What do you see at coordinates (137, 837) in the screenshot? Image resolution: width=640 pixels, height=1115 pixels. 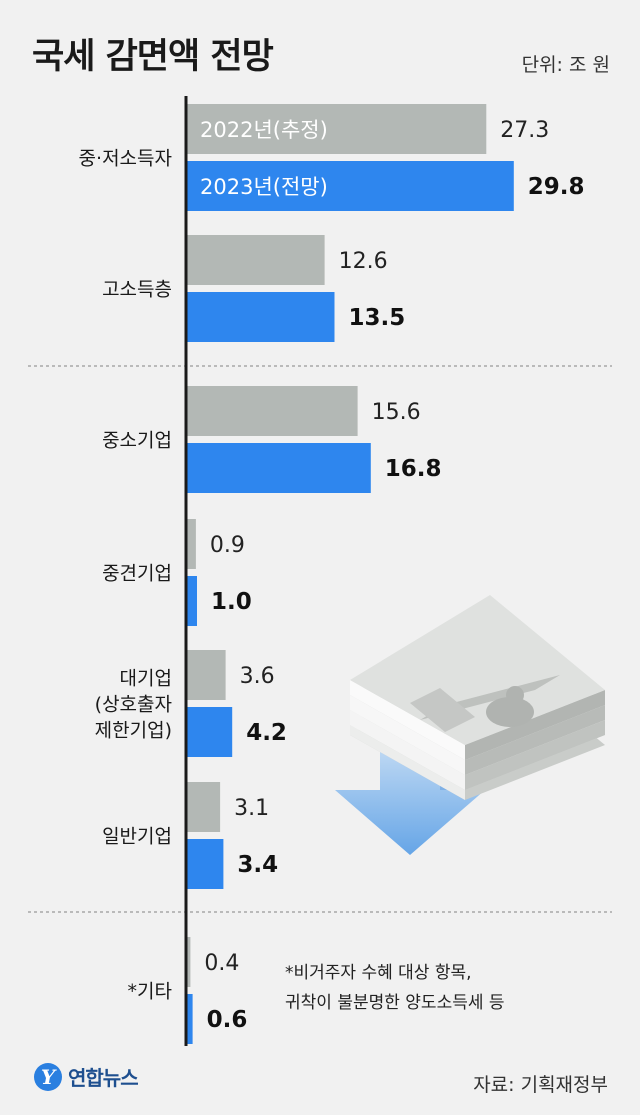 I see `category-label: 일반기업` at bounding box center [137, 837].